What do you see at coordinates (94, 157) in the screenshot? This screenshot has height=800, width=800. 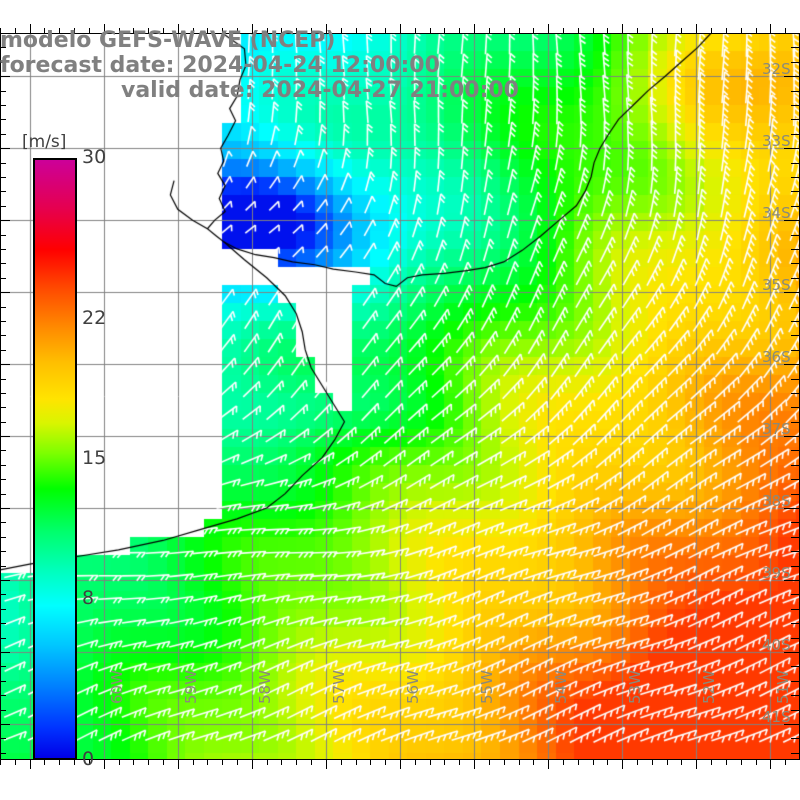 I see `colorbar-tick-label: 30` at bounding box center [94, 157].